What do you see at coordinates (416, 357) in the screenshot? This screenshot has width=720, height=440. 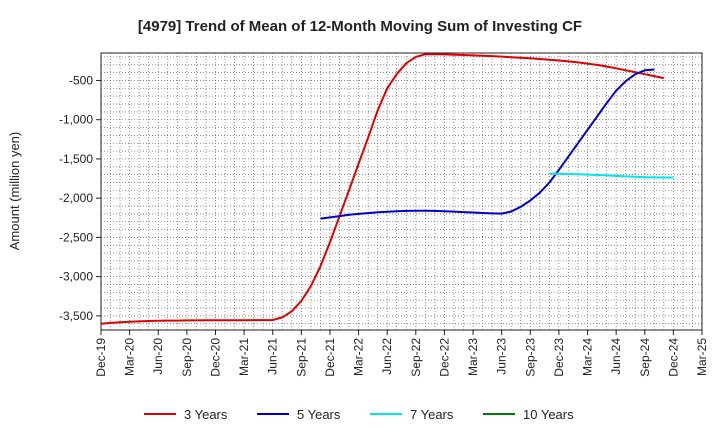 I see `x-tick-label: Sep-22` at bounding box center [416, 357].